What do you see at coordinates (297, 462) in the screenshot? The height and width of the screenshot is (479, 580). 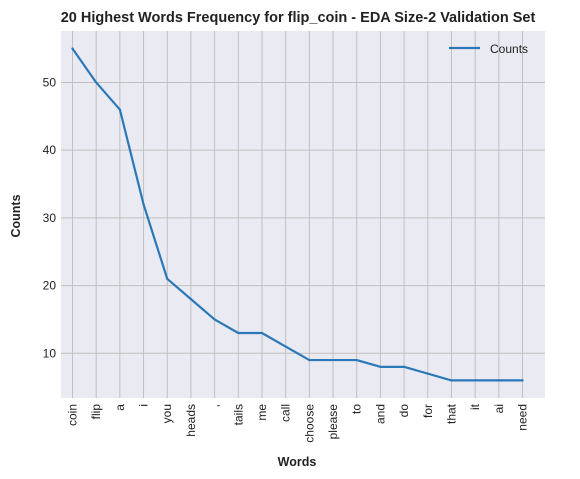 I see `x-axis-label: Words` at bounding box center [297, 462].